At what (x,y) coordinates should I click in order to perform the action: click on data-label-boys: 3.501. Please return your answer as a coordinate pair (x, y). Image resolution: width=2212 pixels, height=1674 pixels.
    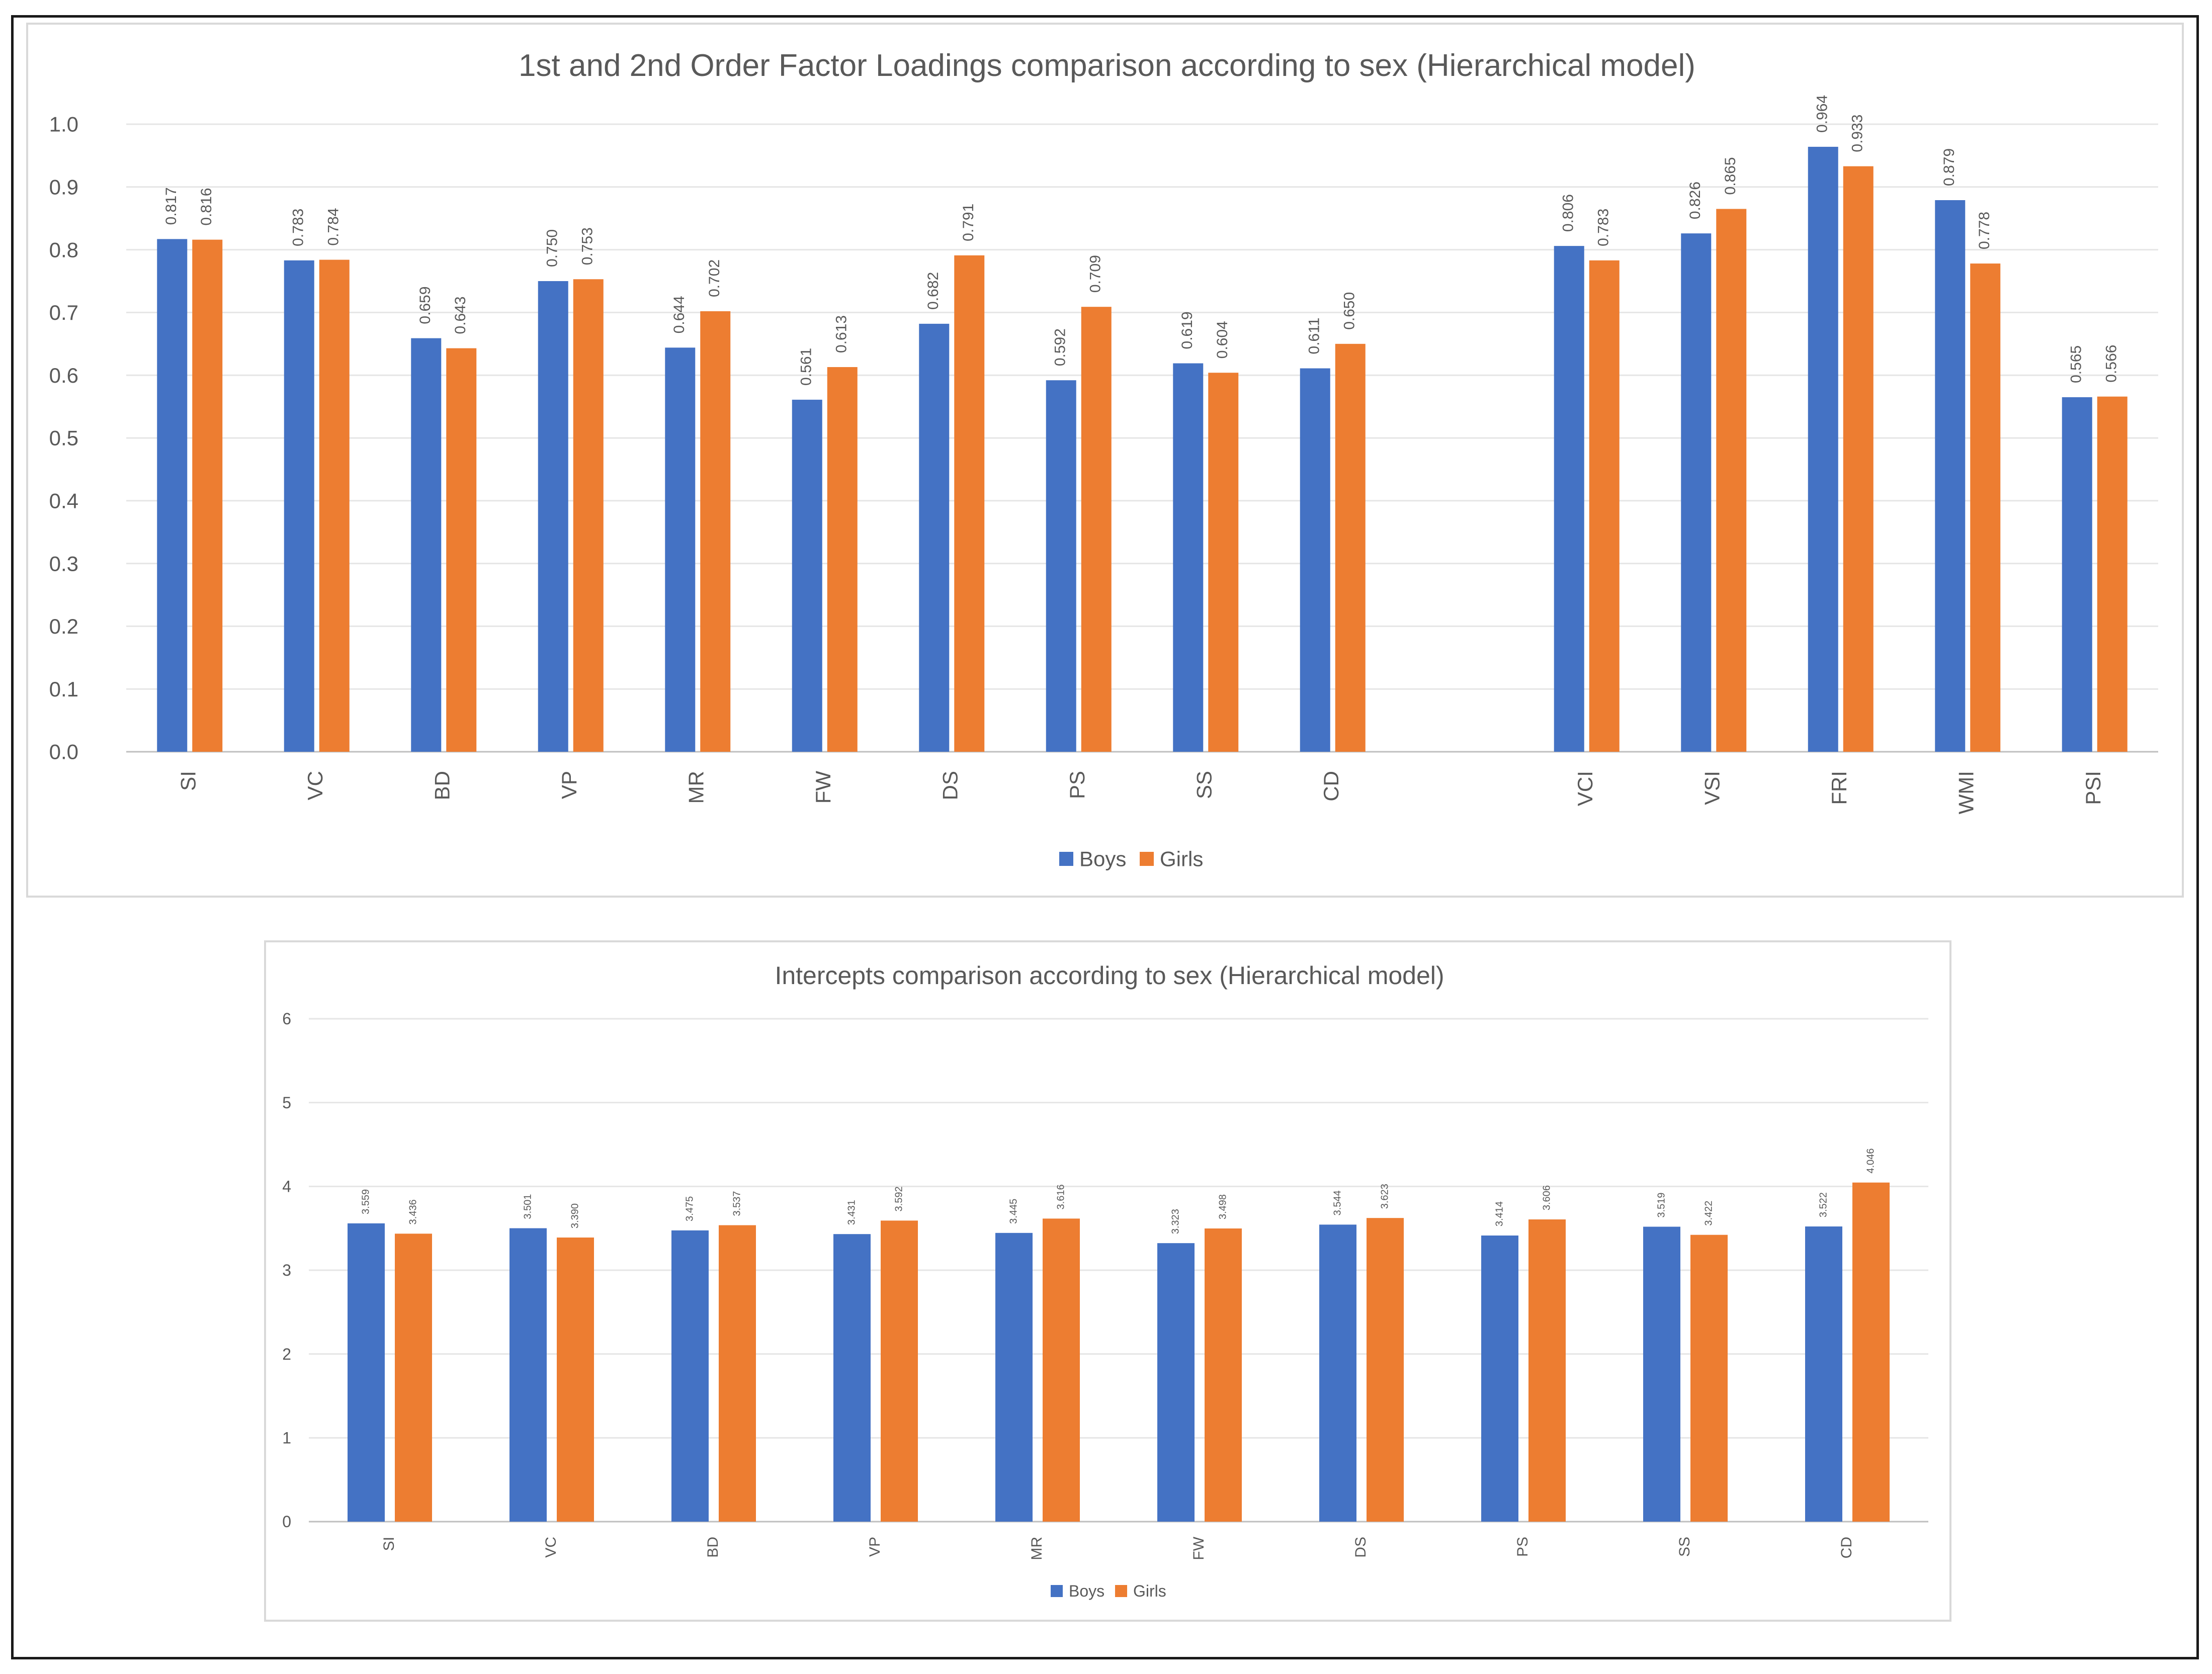
    Looking at the image, I should click on (528, 1206).